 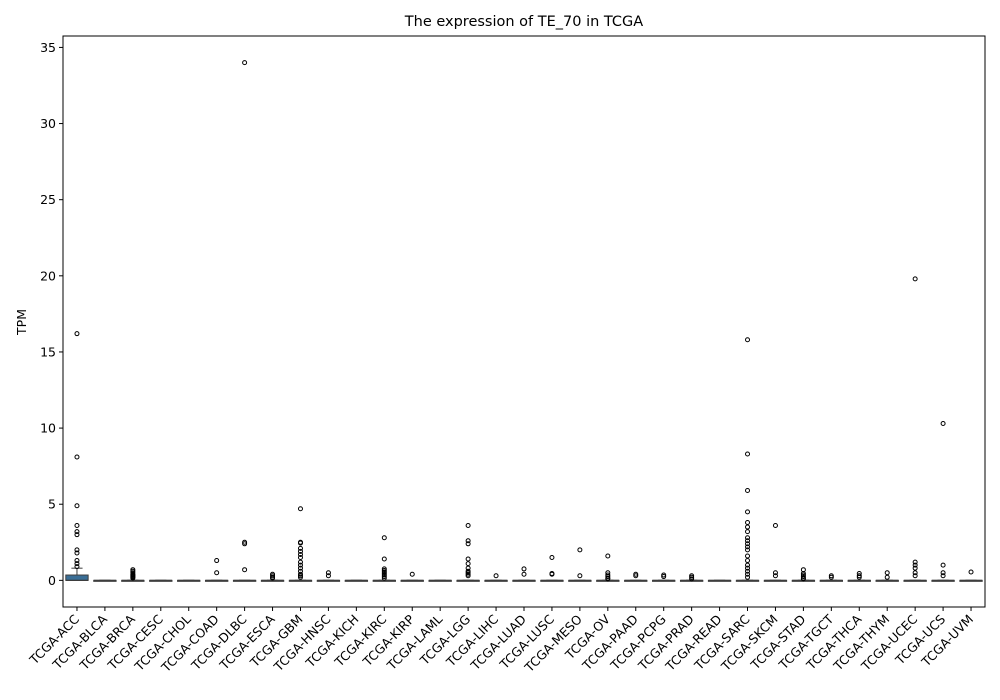 I want to click on box-iqr, so click(x=77, y=577).